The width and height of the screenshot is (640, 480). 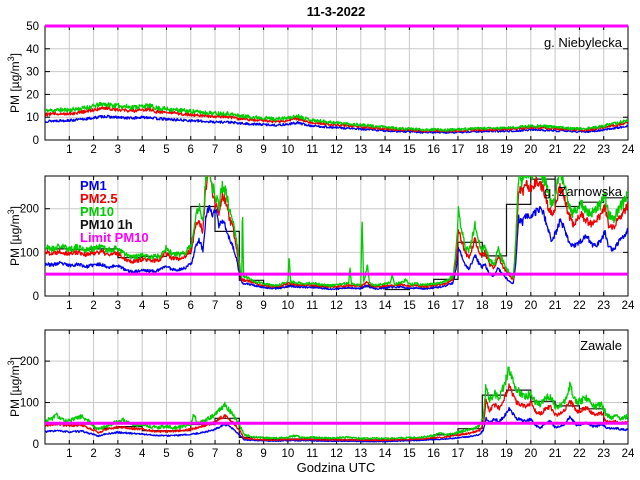 I want to click on y-tick-label: 10, so click(x=32, y=118).